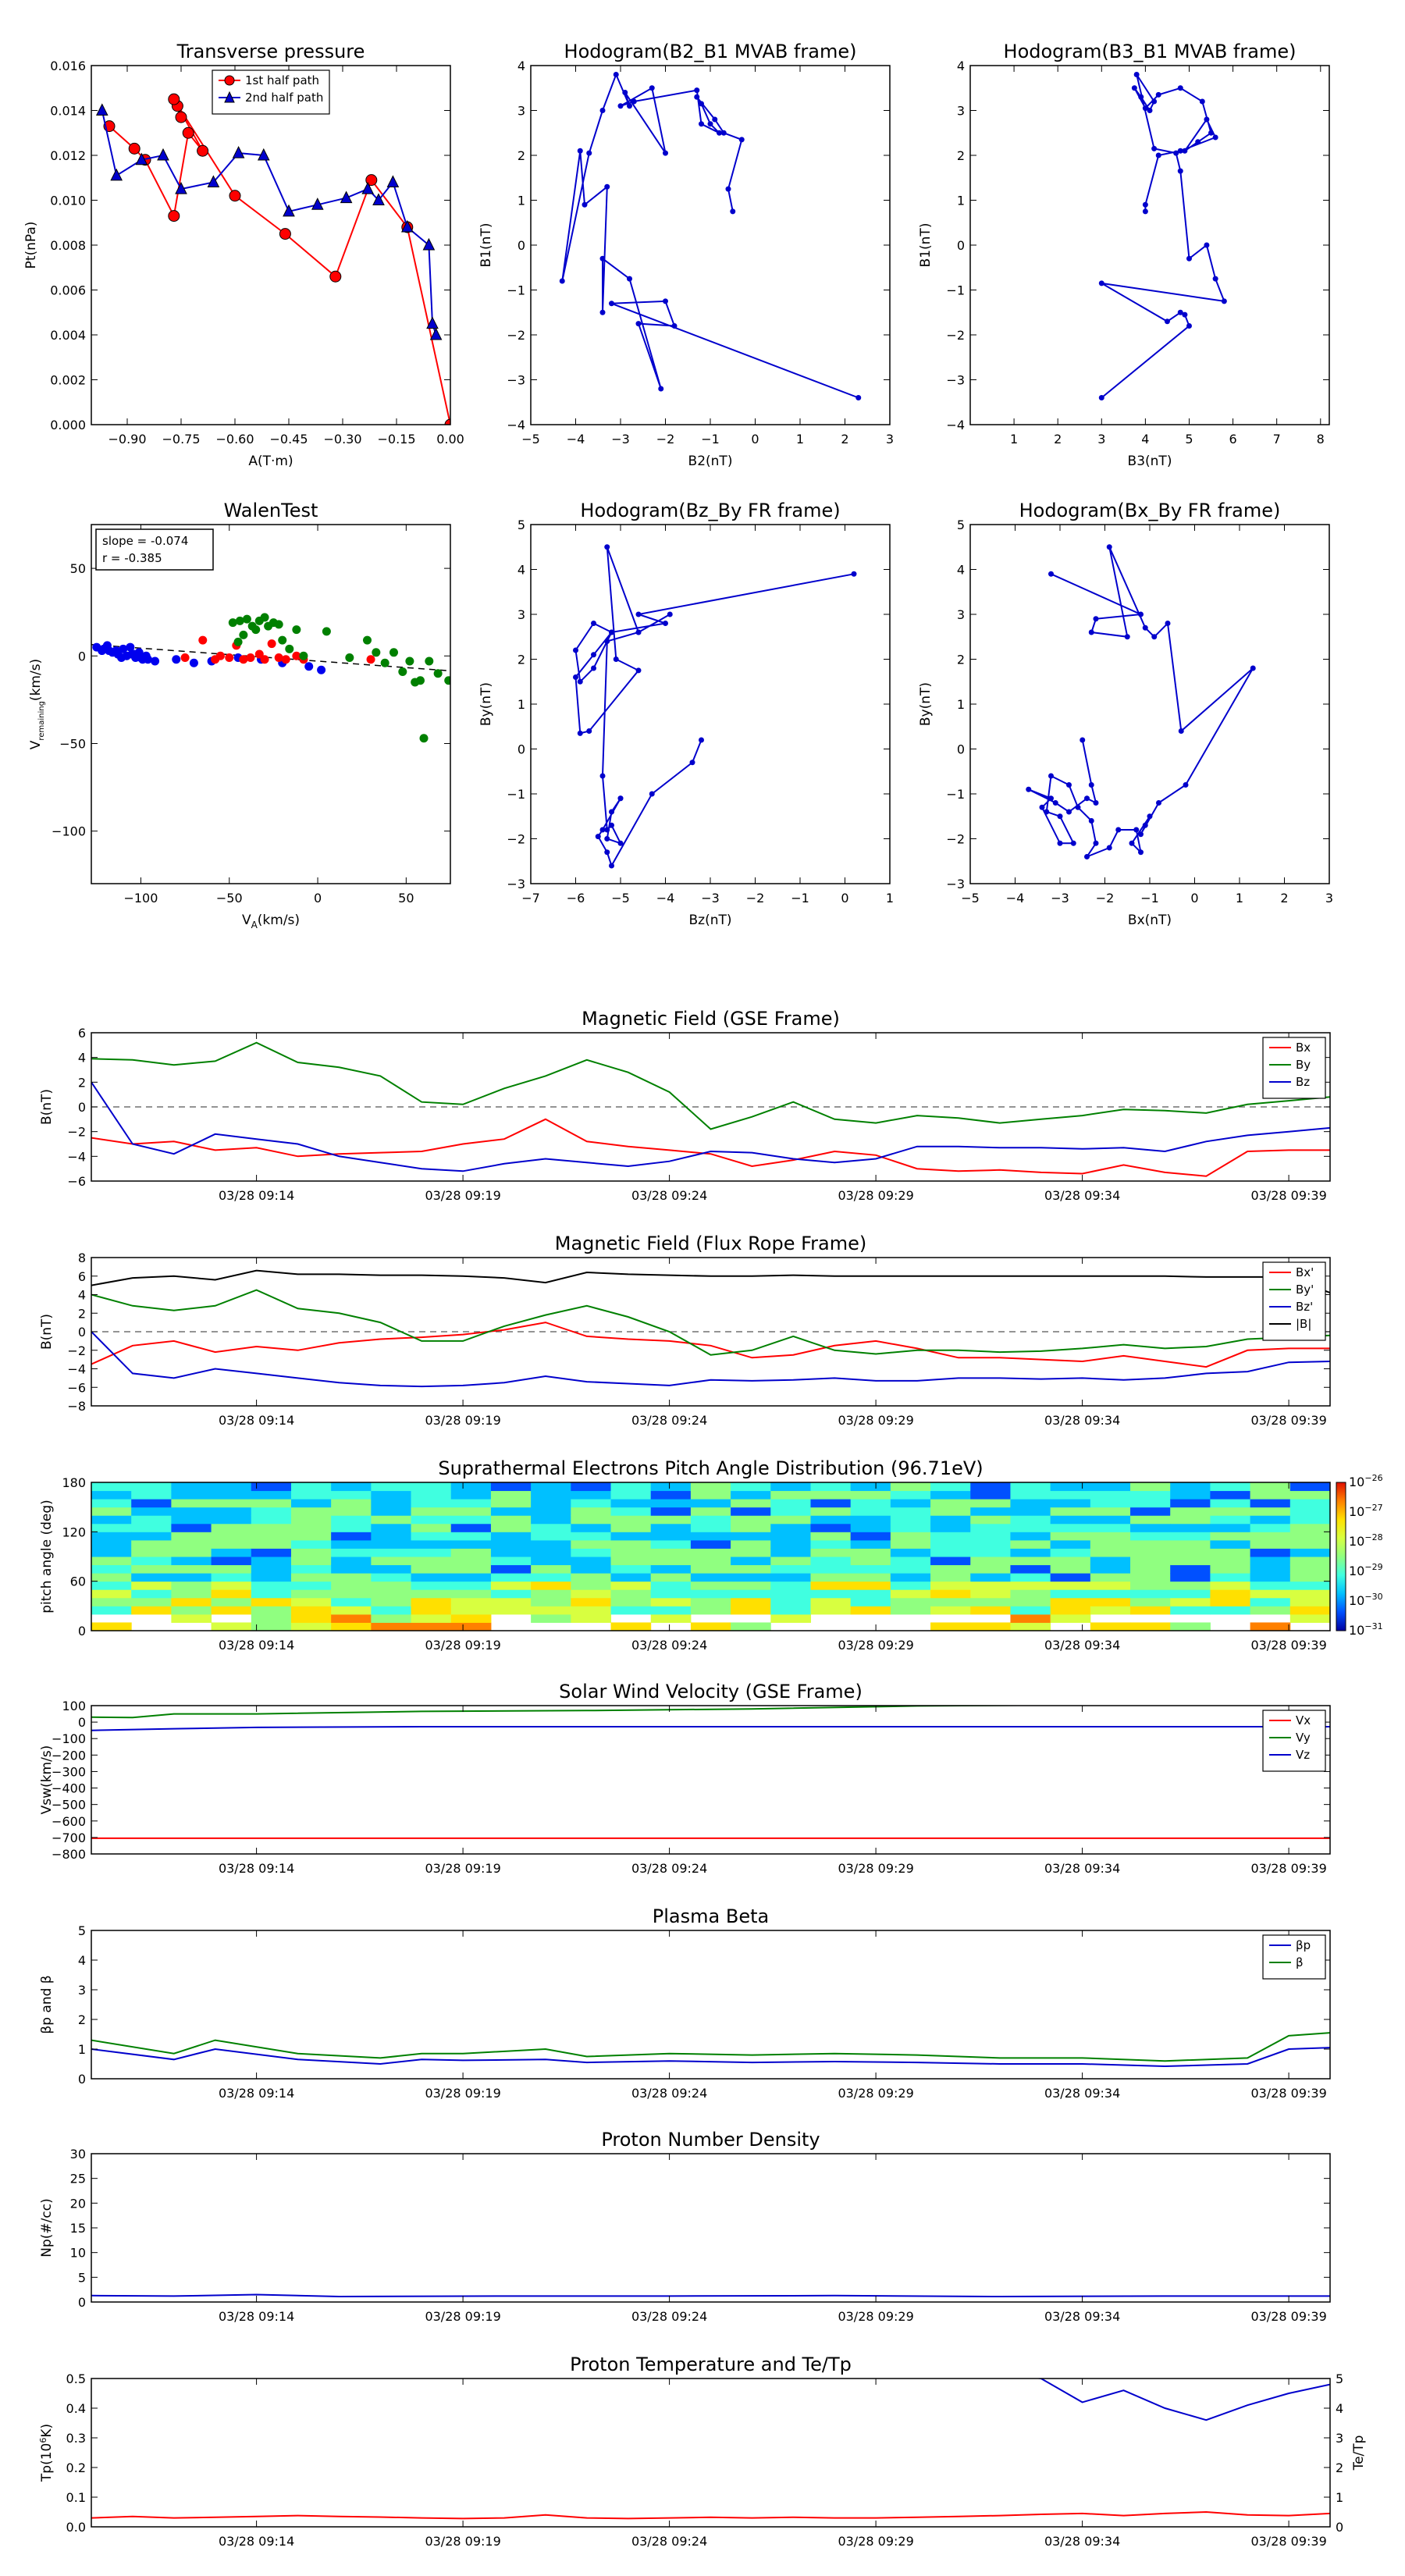 The height and width of the screenshot is (2576, 1405). I want to click on y-tick-label: 0.002, so click(68, 380).